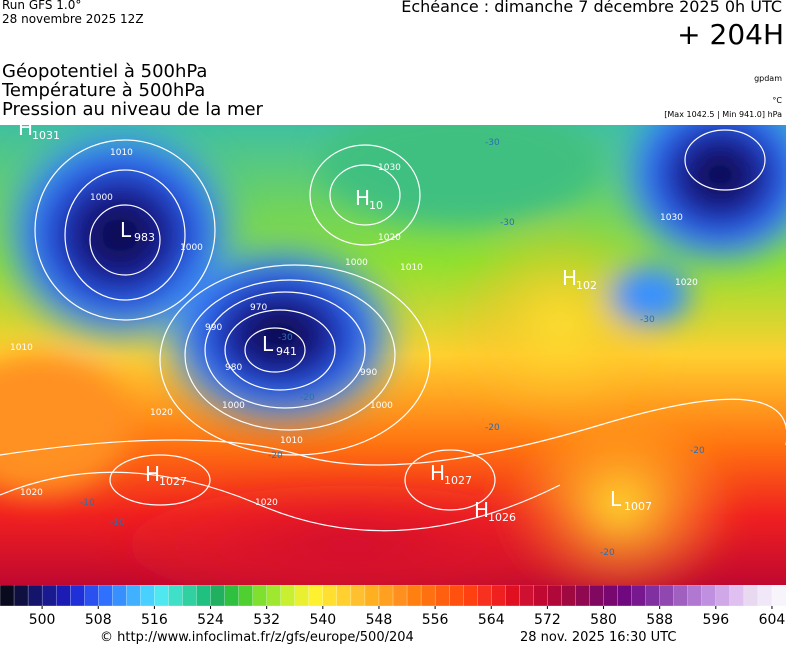 The image size is (786, 648). Describe the element at coordinates (144, 237) in the screenshot. I see `center-value: 983` at that location.